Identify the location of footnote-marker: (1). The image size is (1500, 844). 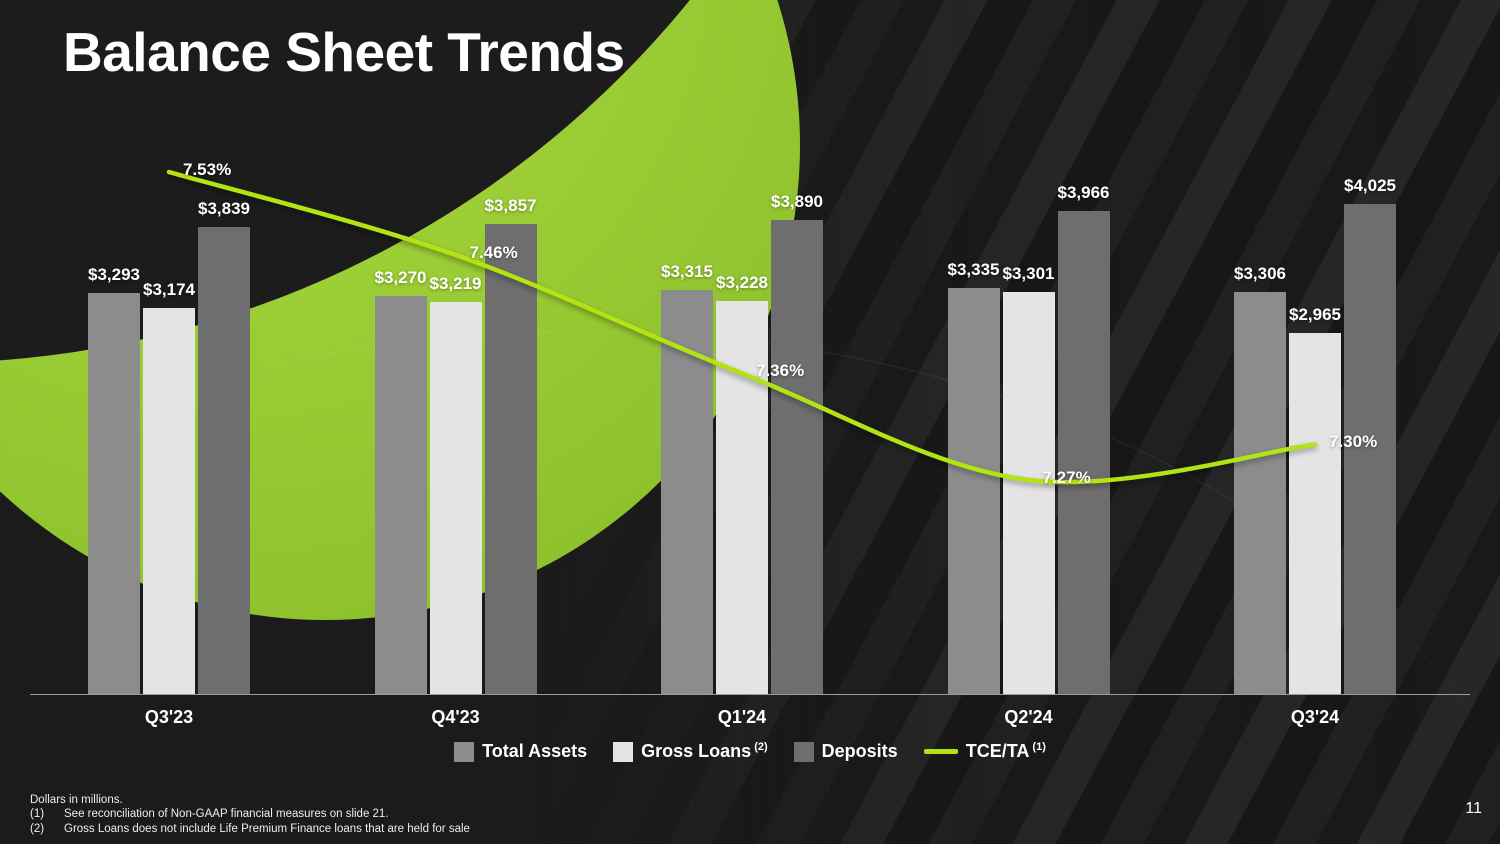
(37, 814).